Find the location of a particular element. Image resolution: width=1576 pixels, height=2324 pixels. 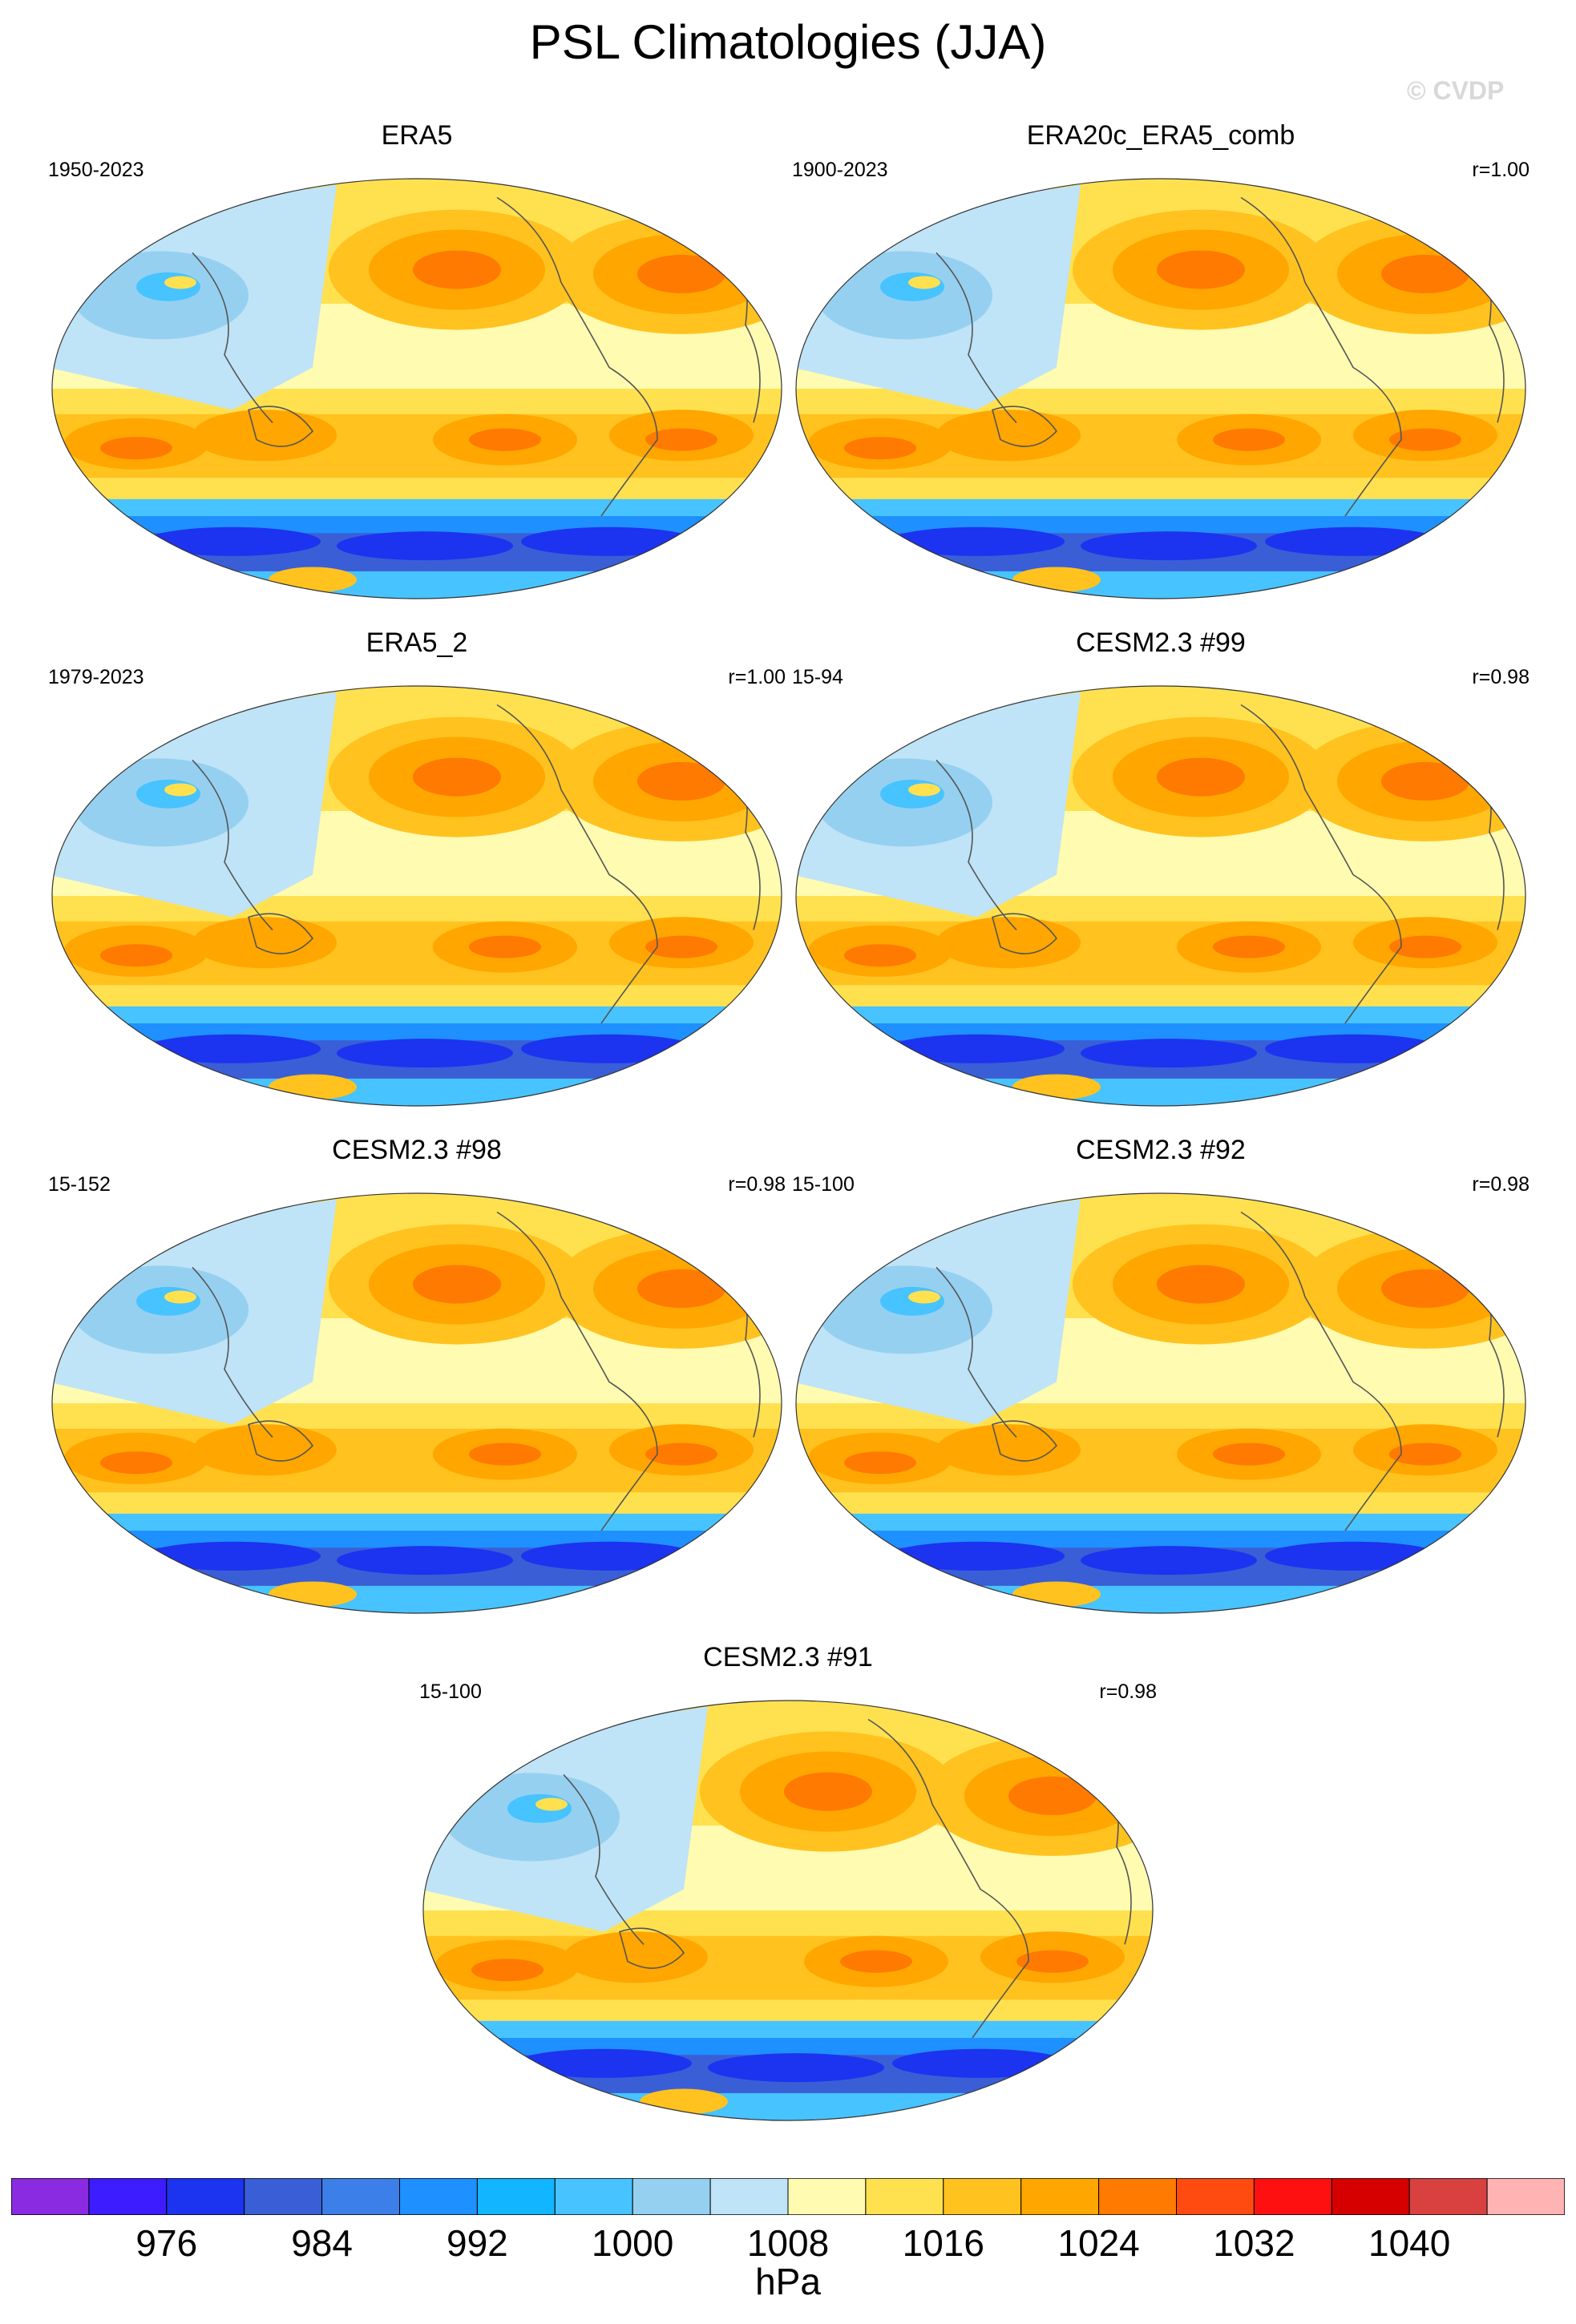

colorbar-tick-label: 1000 is located at coordinates (633, 2243).